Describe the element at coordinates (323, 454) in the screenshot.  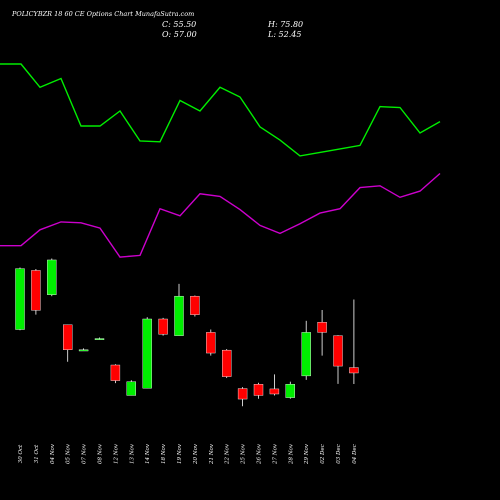
I see `x-tick-label: 02 Dec` at that location.